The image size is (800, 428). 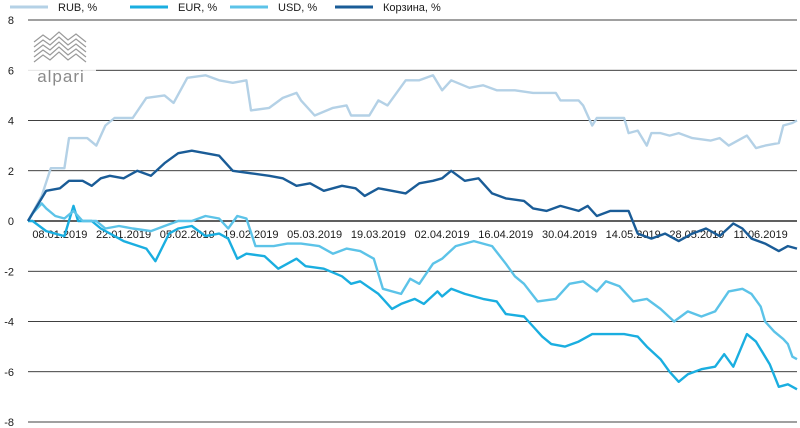 What do you see at coordinates (314, 235) in the screenshot?
I see `x-tick-label: 05.03.2019` at bounding box center [314, 235].